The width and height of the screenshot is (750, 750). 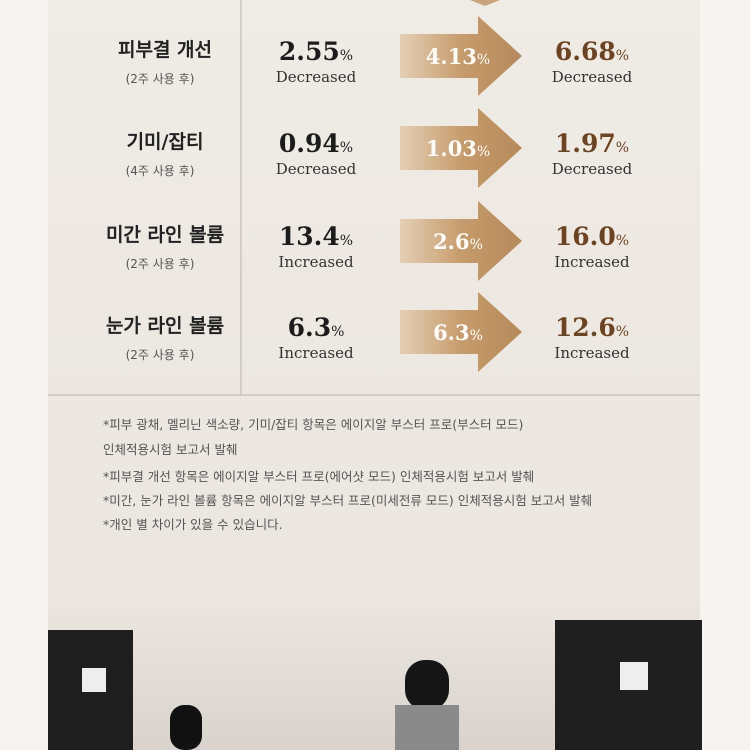 I want to click on row-label: 기미/잡티, so click(x=165, y=142).